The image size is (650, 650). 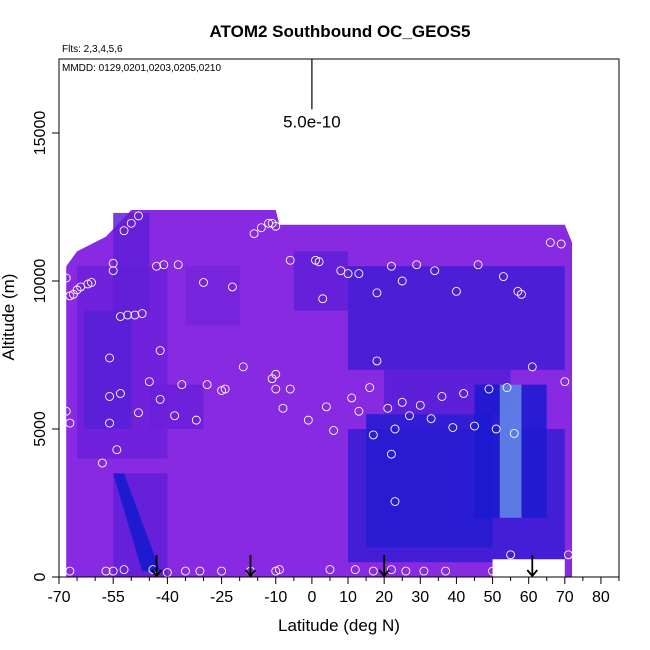 I want to click on flights-note: Flts: 2,3,4,5,6, so click(x=92, y=49).